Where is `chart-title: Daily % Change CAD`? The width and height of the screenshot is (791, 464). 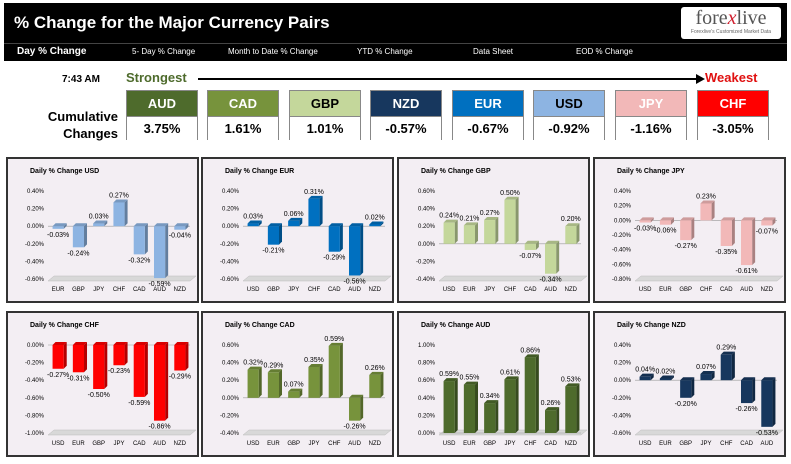 chart-title: Daily % Change CAD is located at coordinates (260, 325).